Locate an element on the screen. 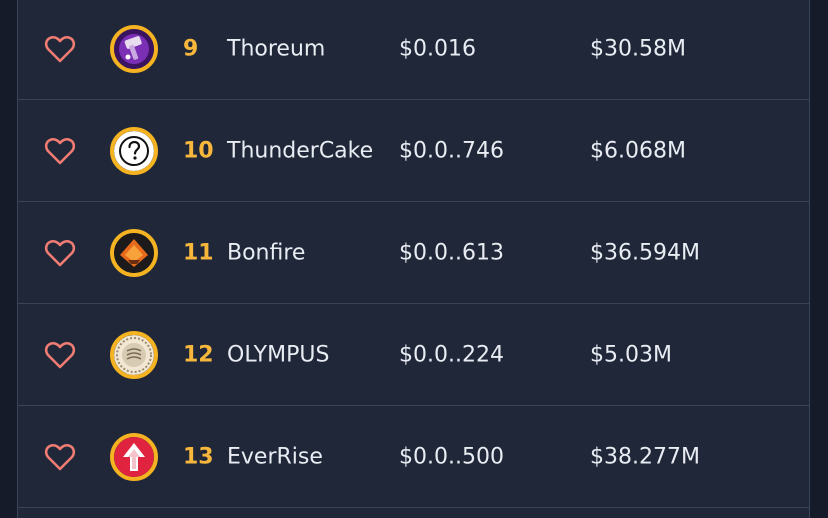  token-name: OLYMPUS is located at coordinates (278, 354).